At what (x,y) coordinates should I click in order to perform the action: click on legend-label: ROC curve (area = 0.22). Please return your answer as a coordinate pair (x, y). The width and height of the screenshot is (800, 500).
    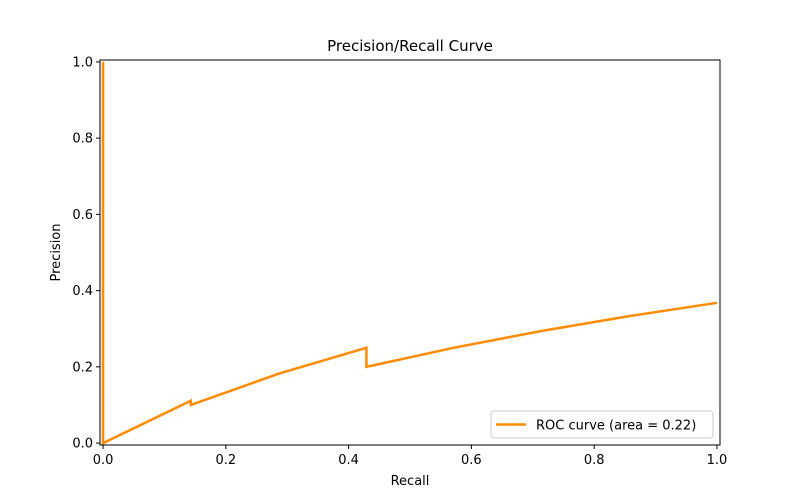
    Looking at the image, I should click on (616, 426).